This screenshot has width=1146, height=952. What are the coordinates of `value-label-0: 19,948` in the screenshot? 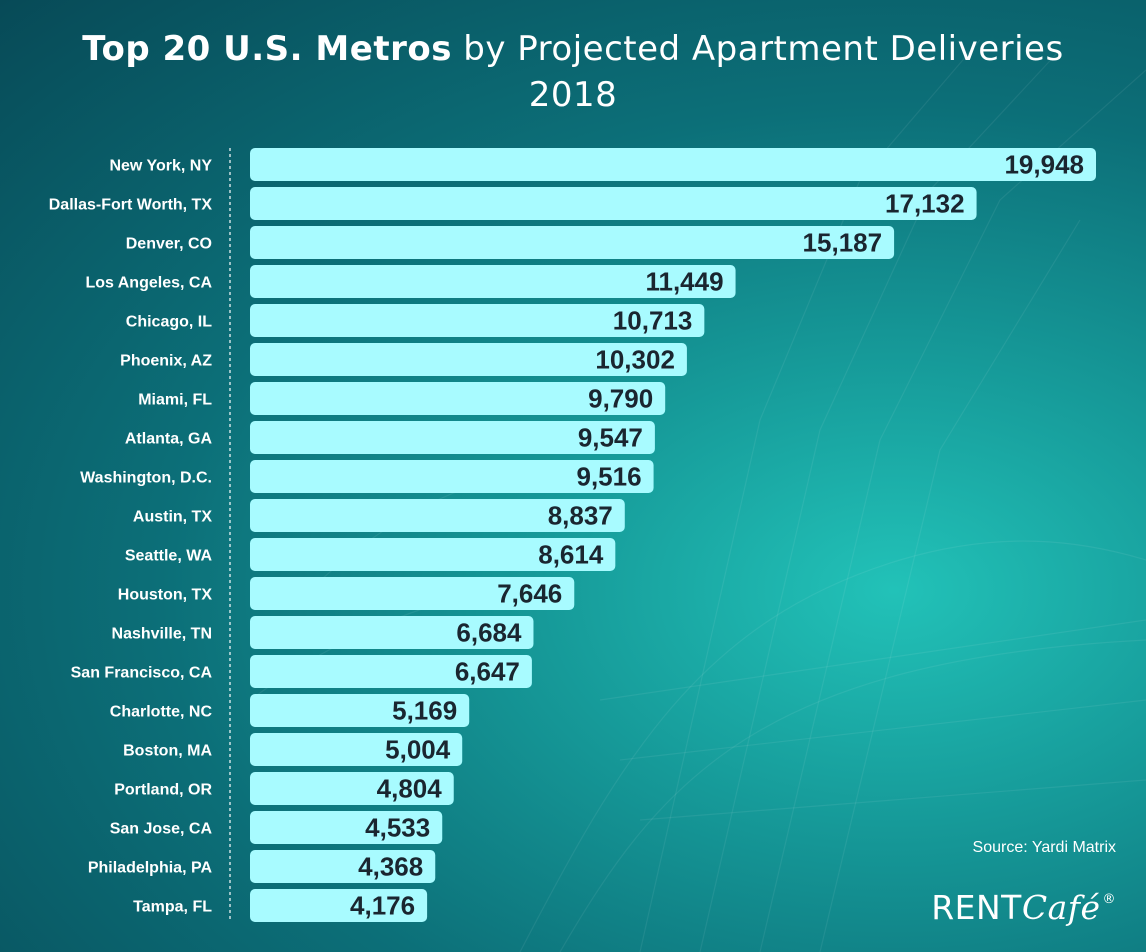 It's located at (1044, 165).